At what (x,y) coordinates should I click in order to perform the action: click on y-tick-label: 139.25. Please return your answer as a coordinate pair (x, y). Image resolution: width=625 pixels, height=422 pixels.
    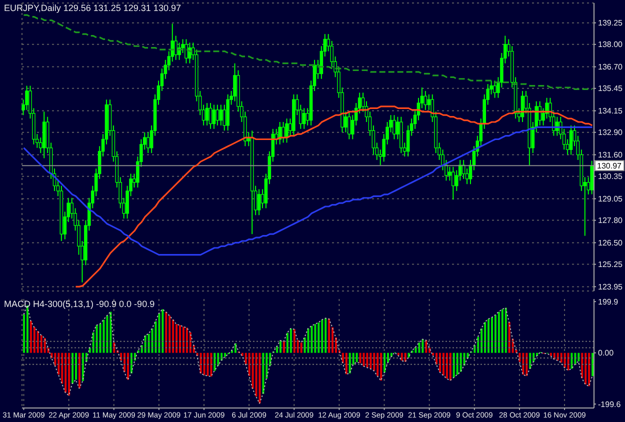
    Looking at the image, I should click on (611, 23).